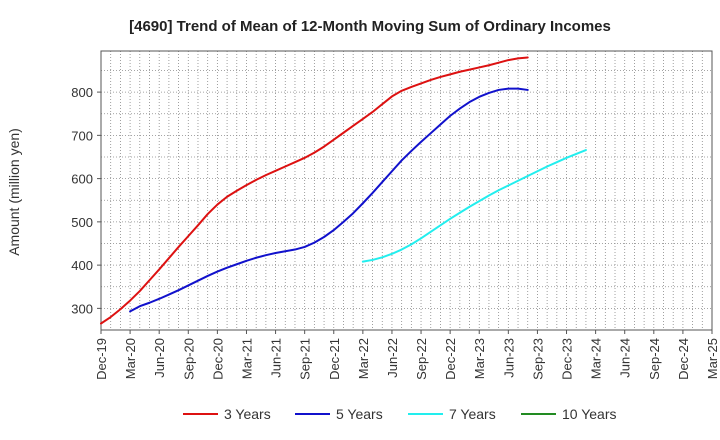 This screenshot has height=440, width=720. Describe the element at coordinates (14, 192) in the screenshot. I see `y-axis-label: Amount (million yen)` at that location.